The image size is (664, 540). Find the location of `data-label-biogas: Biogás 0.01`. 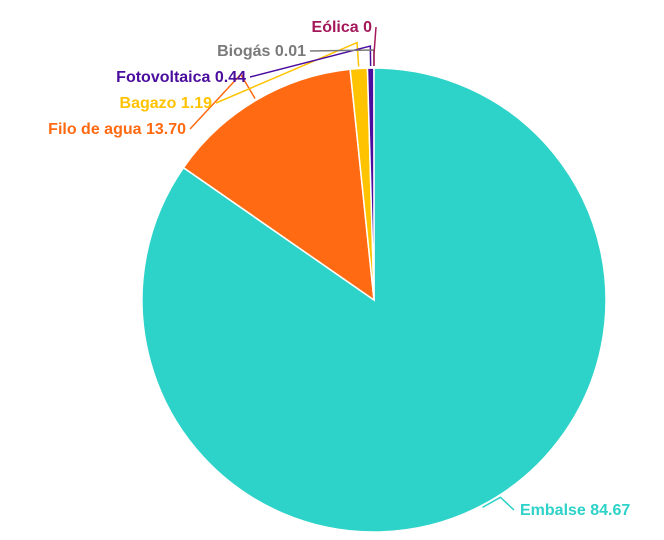

data-label-biogas: Biogás 0.01 is located at coordinates (261, 51).